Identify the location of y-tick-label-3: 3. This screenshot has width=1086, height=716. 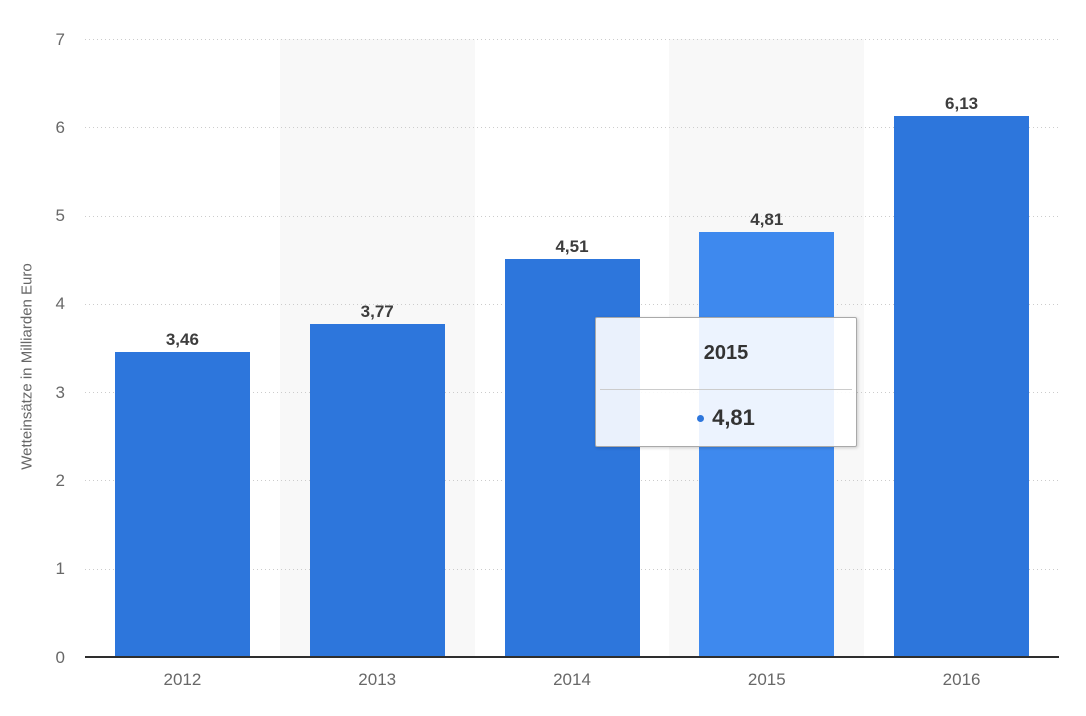
(60, 392).